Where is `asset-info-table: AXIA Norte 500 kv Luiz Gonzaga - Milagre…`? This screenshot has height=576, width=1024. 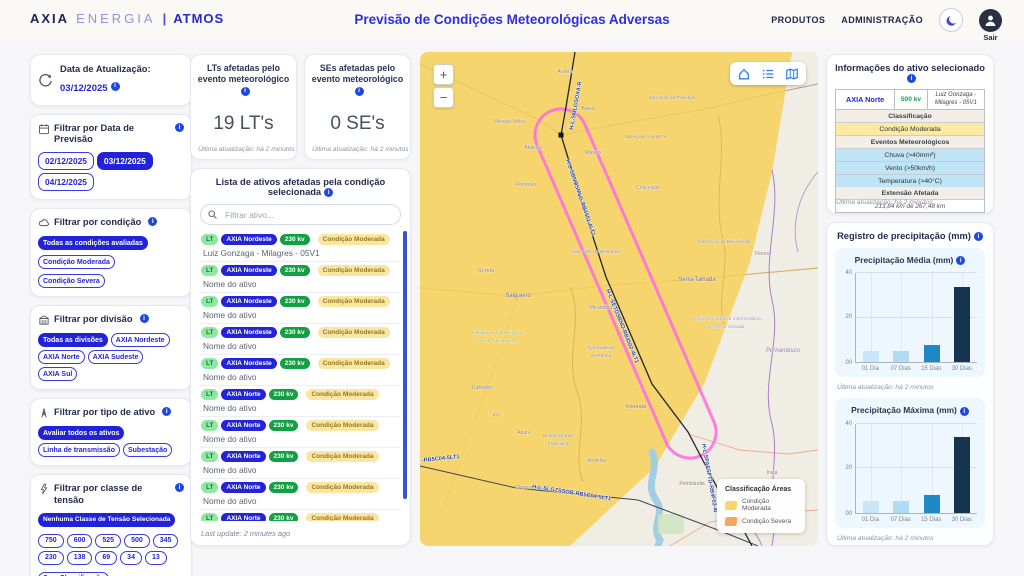 asset-info-table: AXIA Norte 500 kv Luiz Gonzaga - Milagre… is located at coordinates (910, 151).